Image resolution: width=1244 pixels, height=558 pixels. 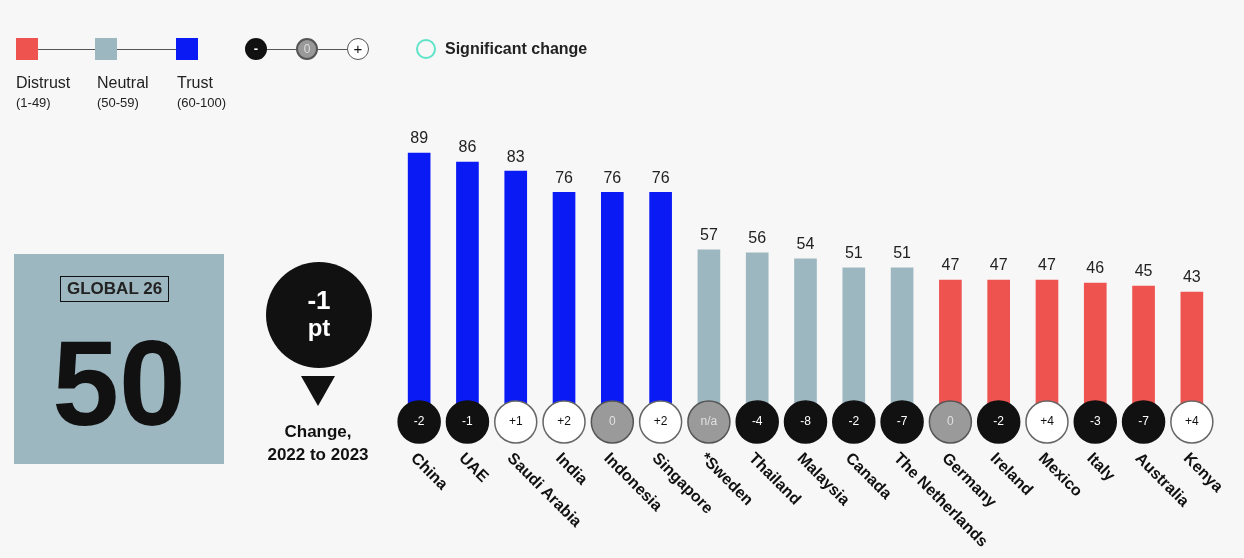 I want to click on text: Distrust, so click(x=43, y=83).